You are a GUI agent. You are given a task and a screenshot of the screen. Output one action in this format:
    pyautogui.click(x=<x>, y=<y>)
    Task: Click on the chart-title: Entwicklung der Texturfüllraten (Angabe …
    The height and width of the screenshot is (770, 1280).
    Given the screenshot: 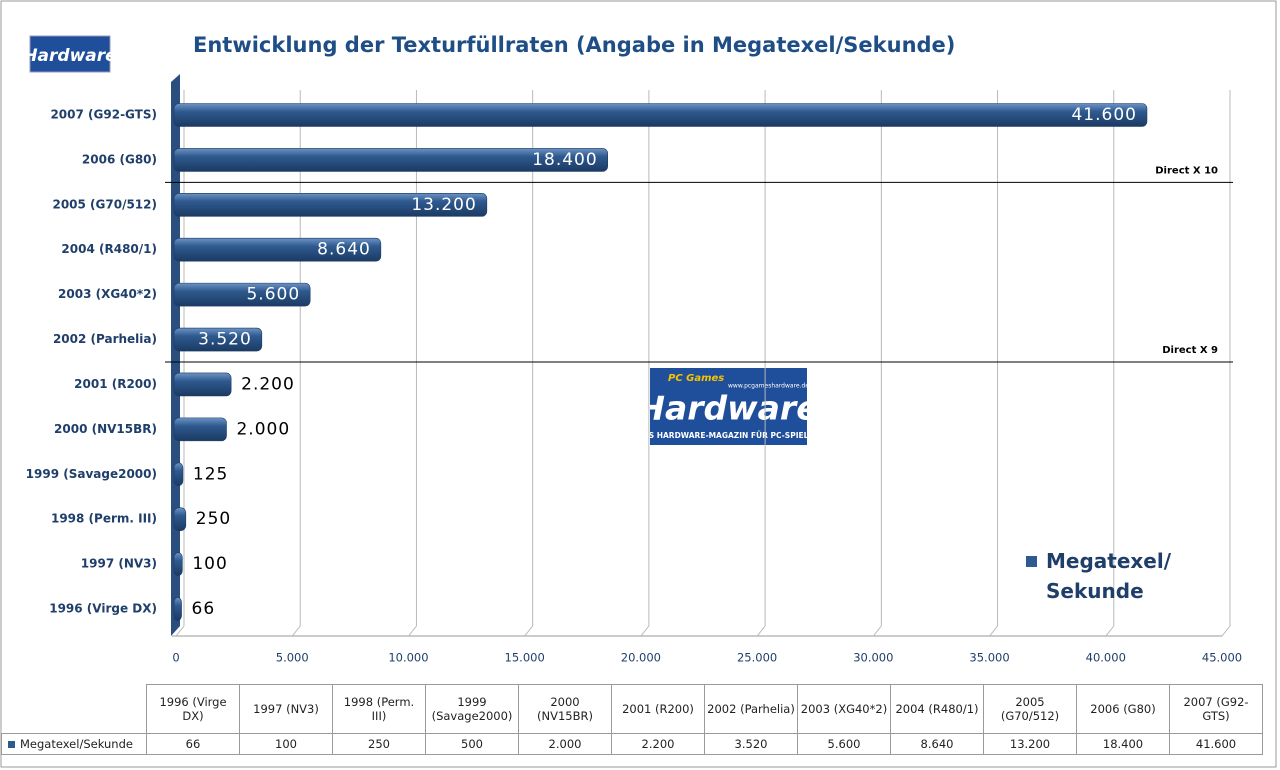 What is the action you would take?
    pyautogui.click(x=574, y=45)
    